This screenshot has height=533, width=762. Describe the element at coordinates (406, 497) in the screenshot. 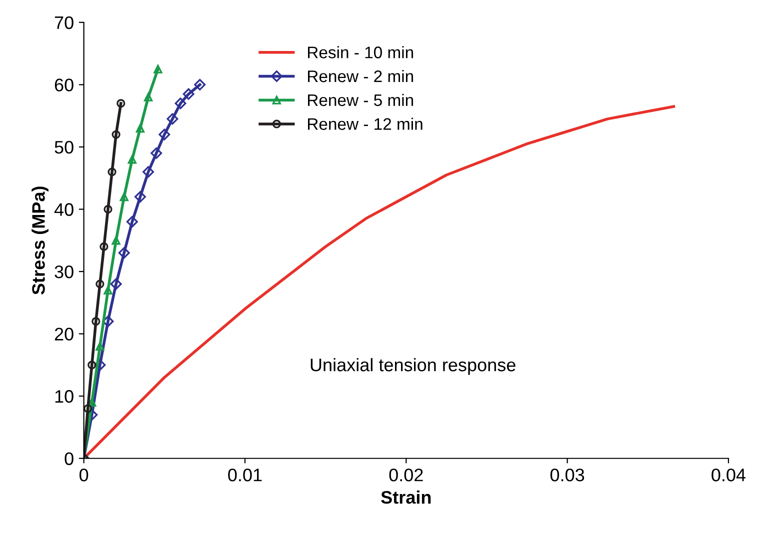

I see `x-axis-title: Strain` at that location.